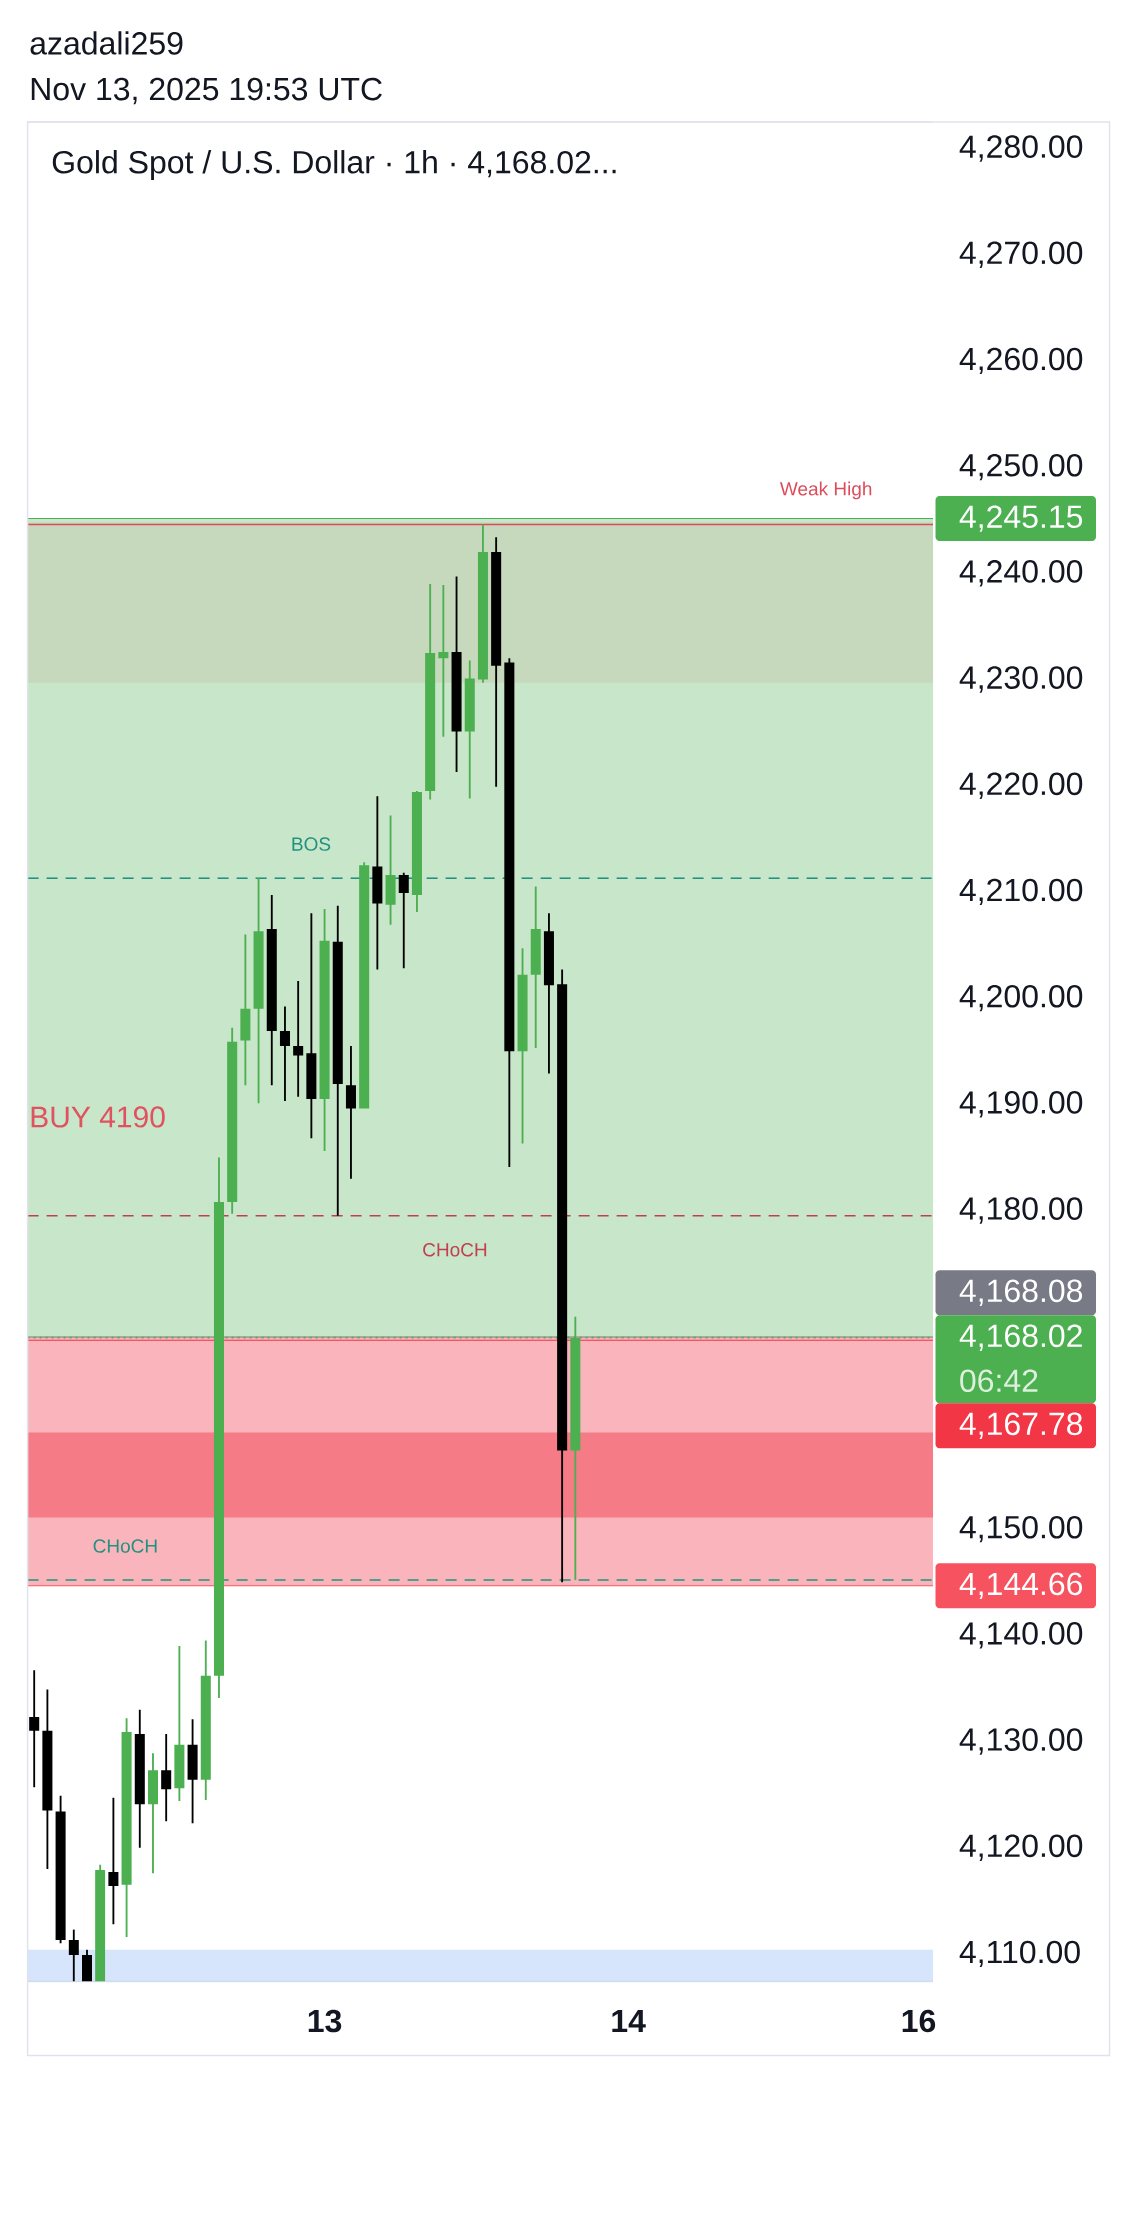 The height and width of the screenshot is (2223, 1137). I want to click on text: azadali259, so click(106, 43).